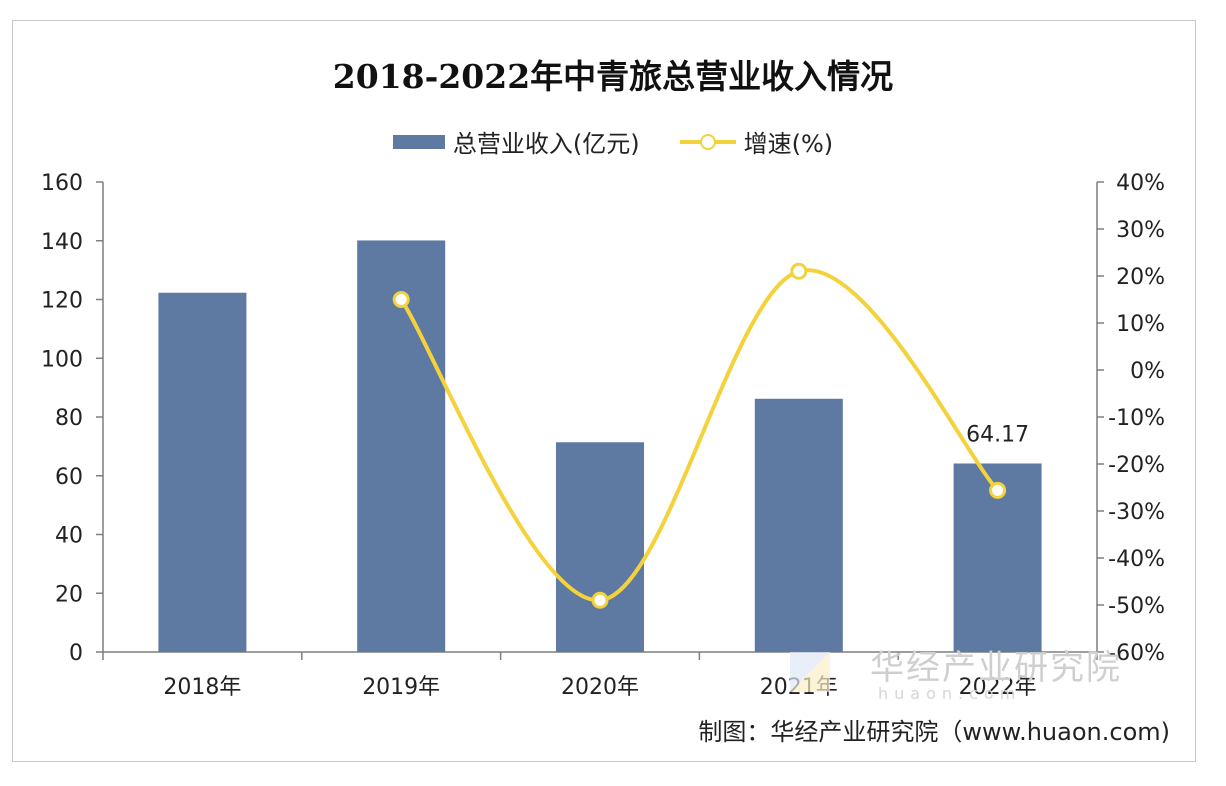  Describe the element at coordinates (69, 418) in the screenshot. I see `y-left-tick-label: 80` at that location.